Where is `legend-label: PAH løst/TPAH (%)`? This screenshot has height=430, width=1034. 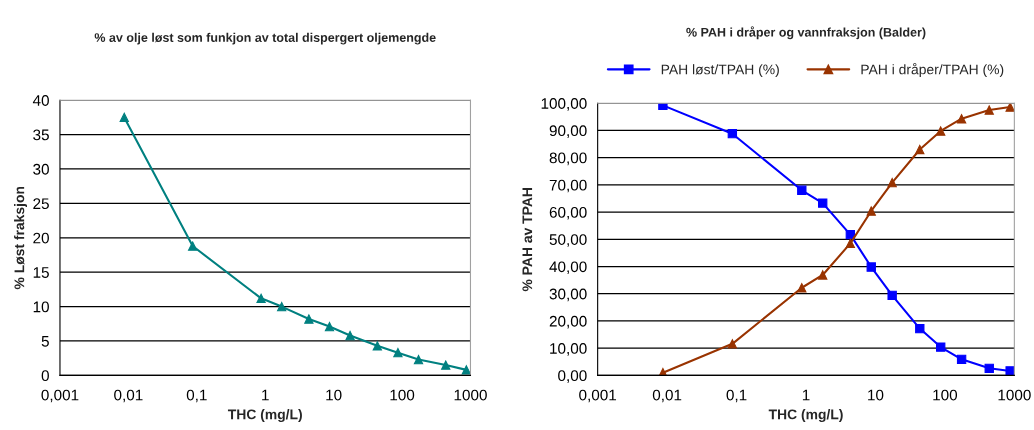
legend-label: PAH løst/TPAH (%) is located at coordinates (720, 71).